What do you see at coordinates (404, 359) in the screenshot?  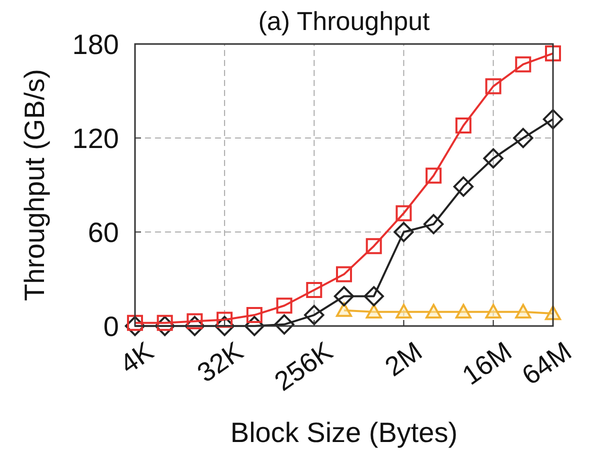 I see `x-tick-label: 2M` at bounding box center [404, 359].